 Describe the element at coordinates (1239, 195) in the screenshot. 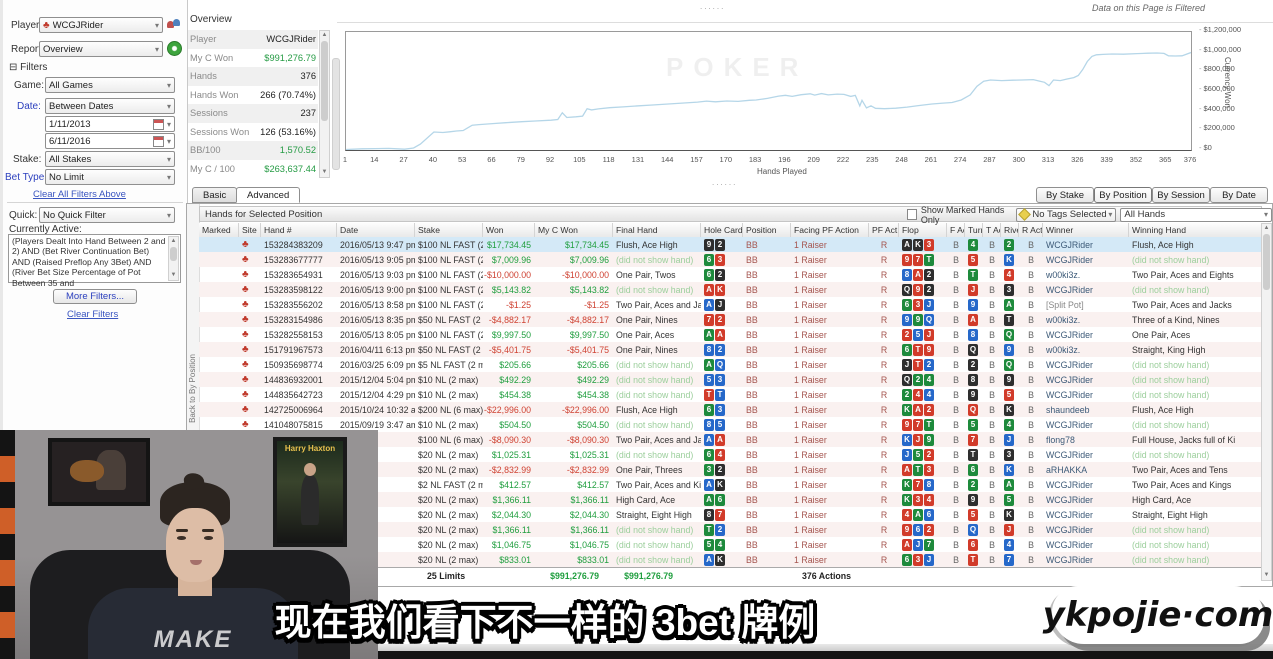

I see `view-button-by-date: By Date` at that location.